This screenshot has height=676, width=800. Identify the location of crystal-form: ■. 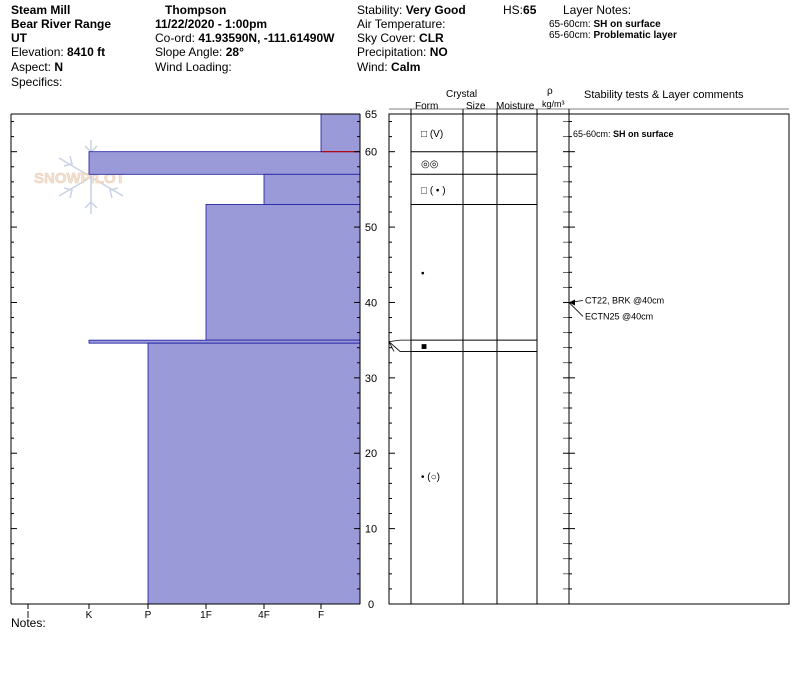
(424, 346).